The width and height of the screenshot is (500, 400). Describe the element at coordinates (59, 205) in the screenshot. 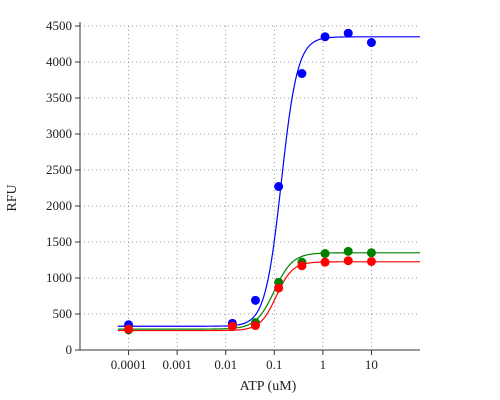

I see `y-tick-label: 2000` at that location.